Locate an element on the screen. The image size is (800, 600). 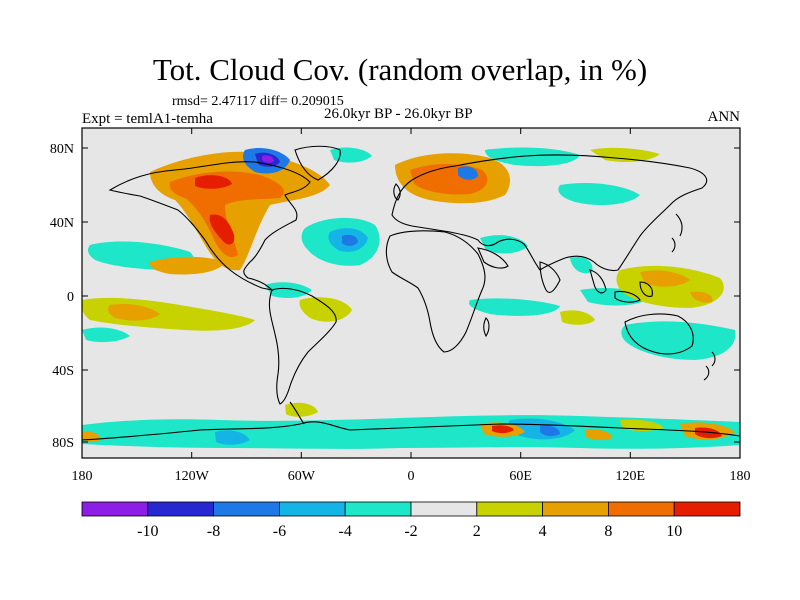
lat-tick-label: 80N is located at coordinates (62, 149).